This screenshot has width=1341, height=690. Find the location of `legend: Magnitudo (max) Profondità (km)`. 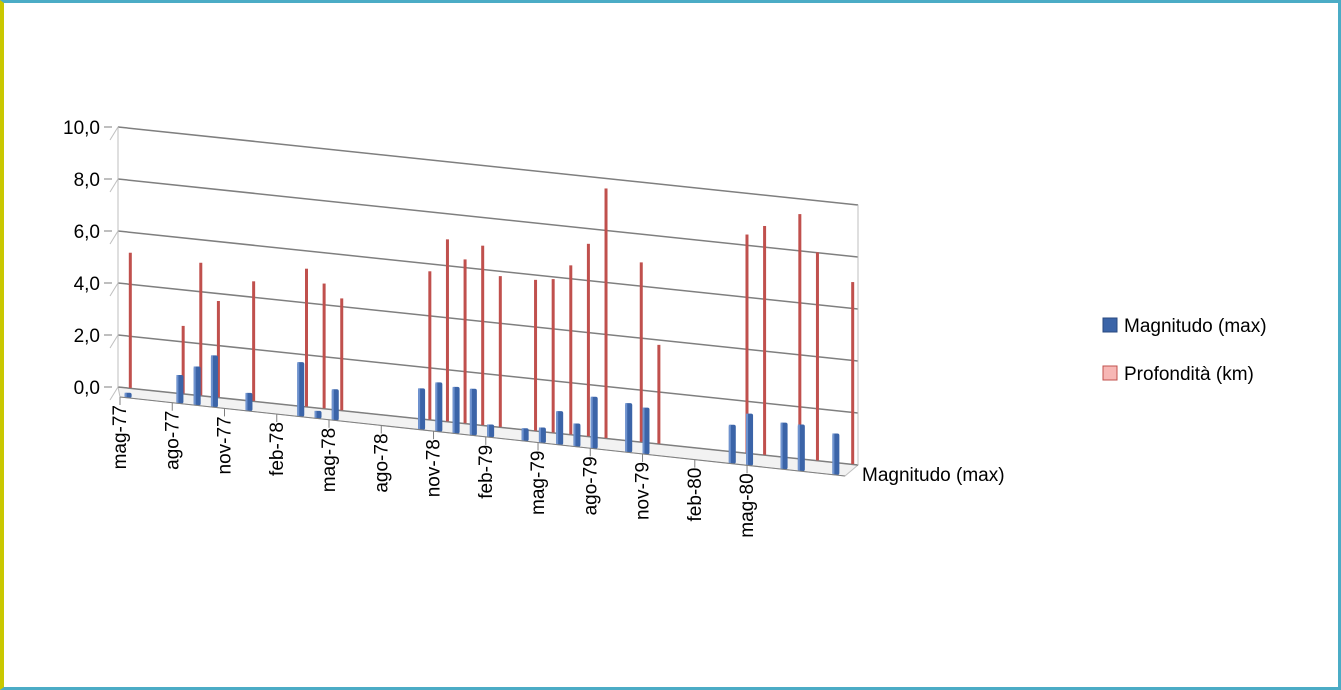

legend: Magnitudo (max) Profondità (km) is located at coordinates (1184, 350).